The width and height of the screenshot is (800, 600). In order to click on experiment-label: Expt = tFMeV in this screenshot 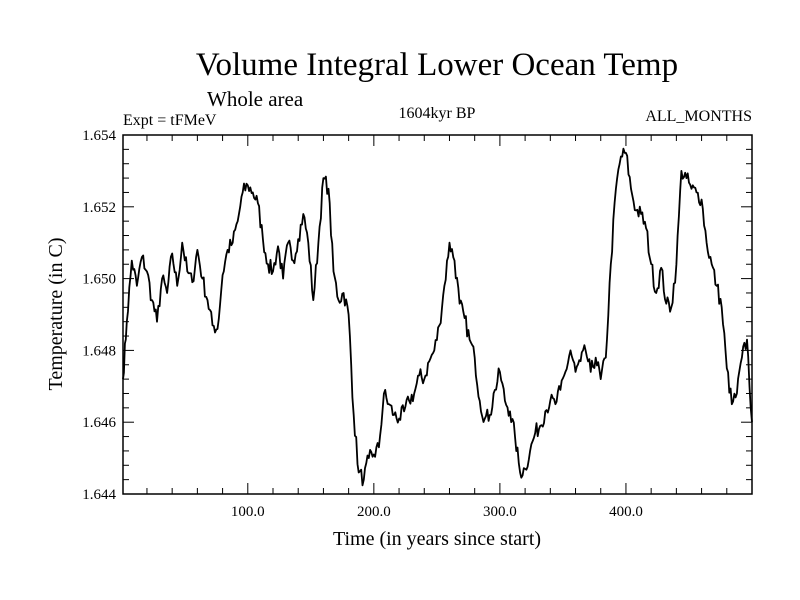, I will do `click(170, 120)`.